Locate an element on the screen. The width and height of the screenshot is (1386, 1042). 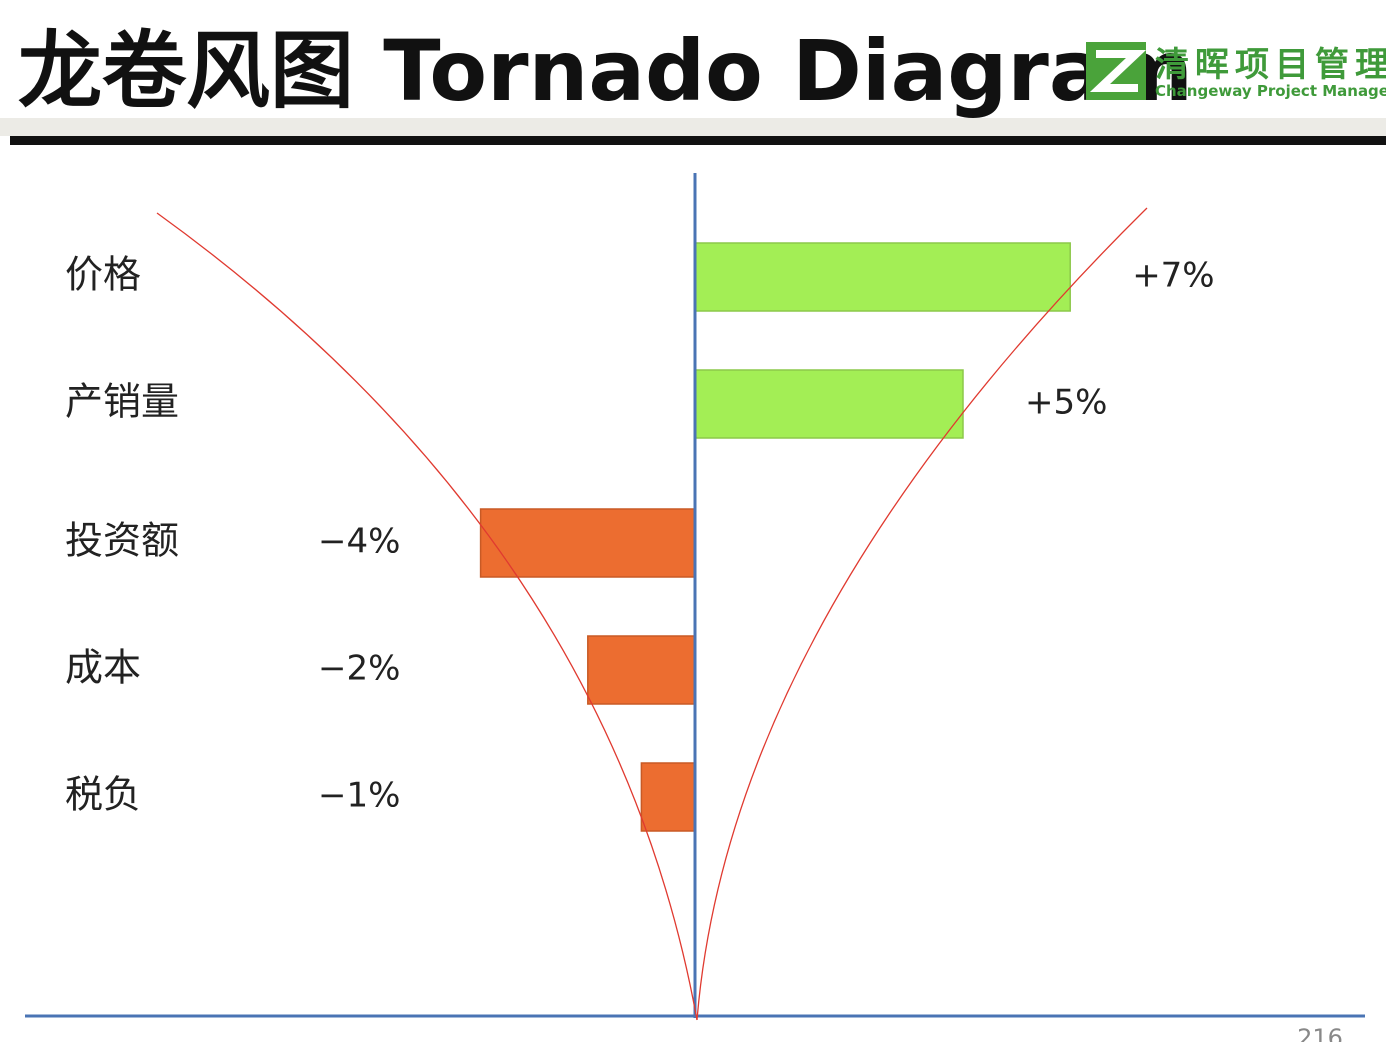
category-label: 产销量 is located at coordinates (122, 402).